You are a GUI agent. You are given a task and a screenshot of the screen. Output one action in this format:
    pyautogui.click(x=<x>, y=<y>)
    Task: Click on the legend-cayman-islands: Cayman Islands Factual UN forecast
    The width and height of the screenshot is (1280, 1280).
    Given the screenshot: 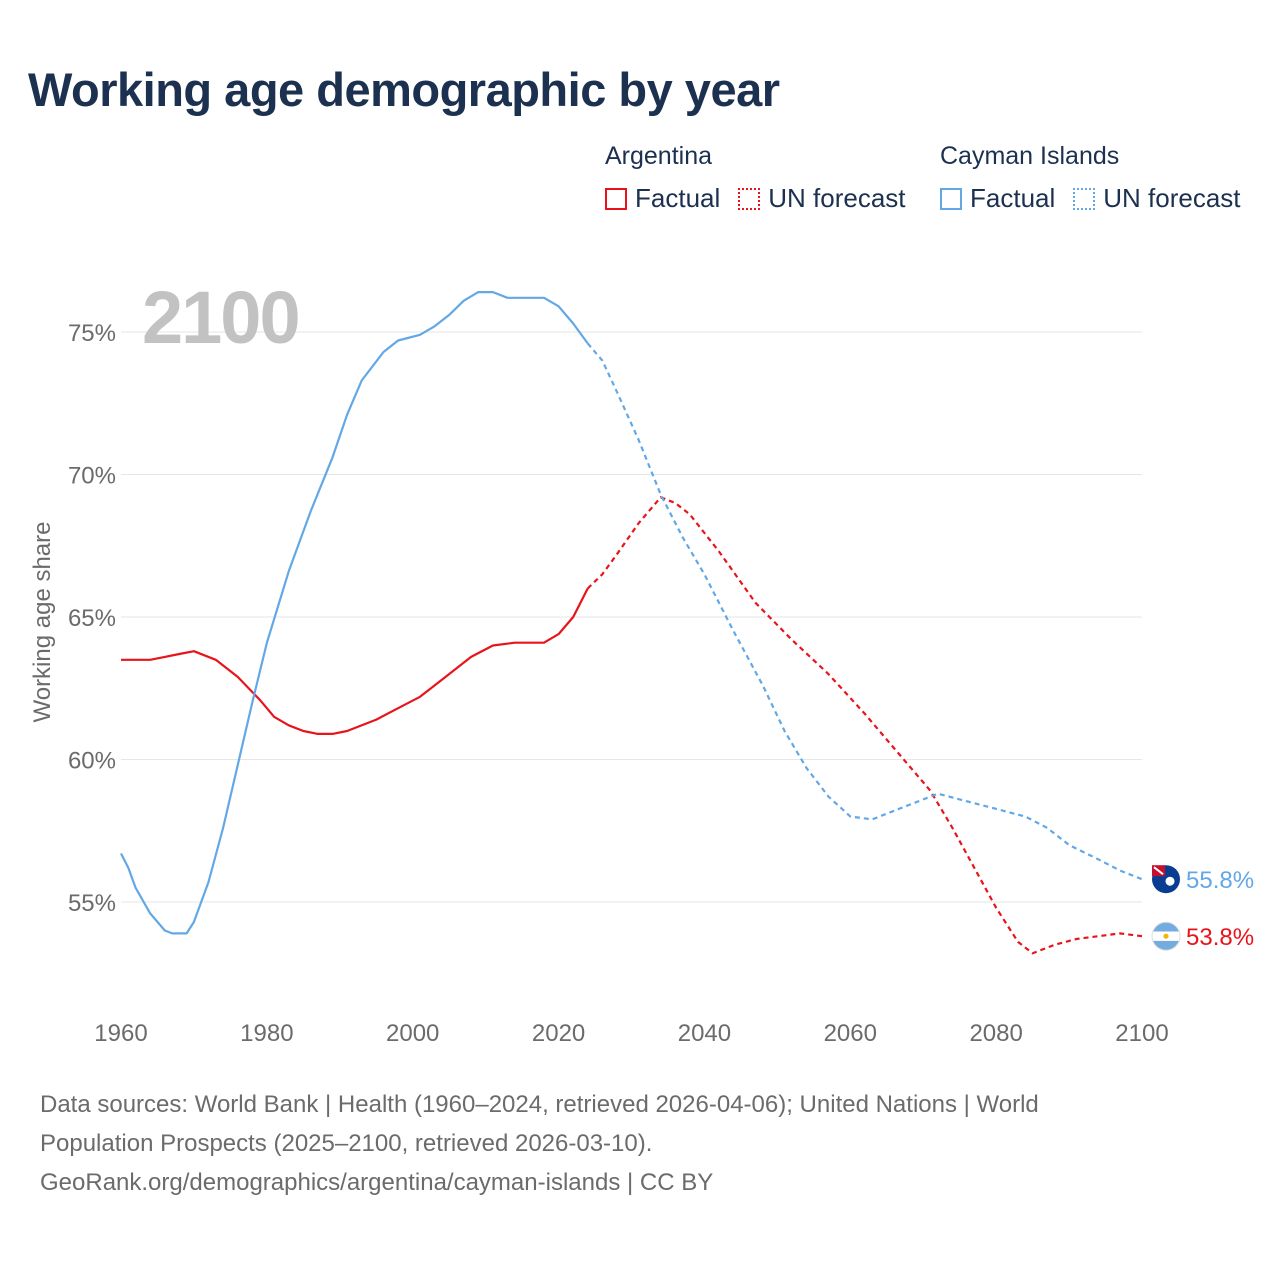 What is the action you would take?
    pyautogui.click(x=1099, y=178)
    